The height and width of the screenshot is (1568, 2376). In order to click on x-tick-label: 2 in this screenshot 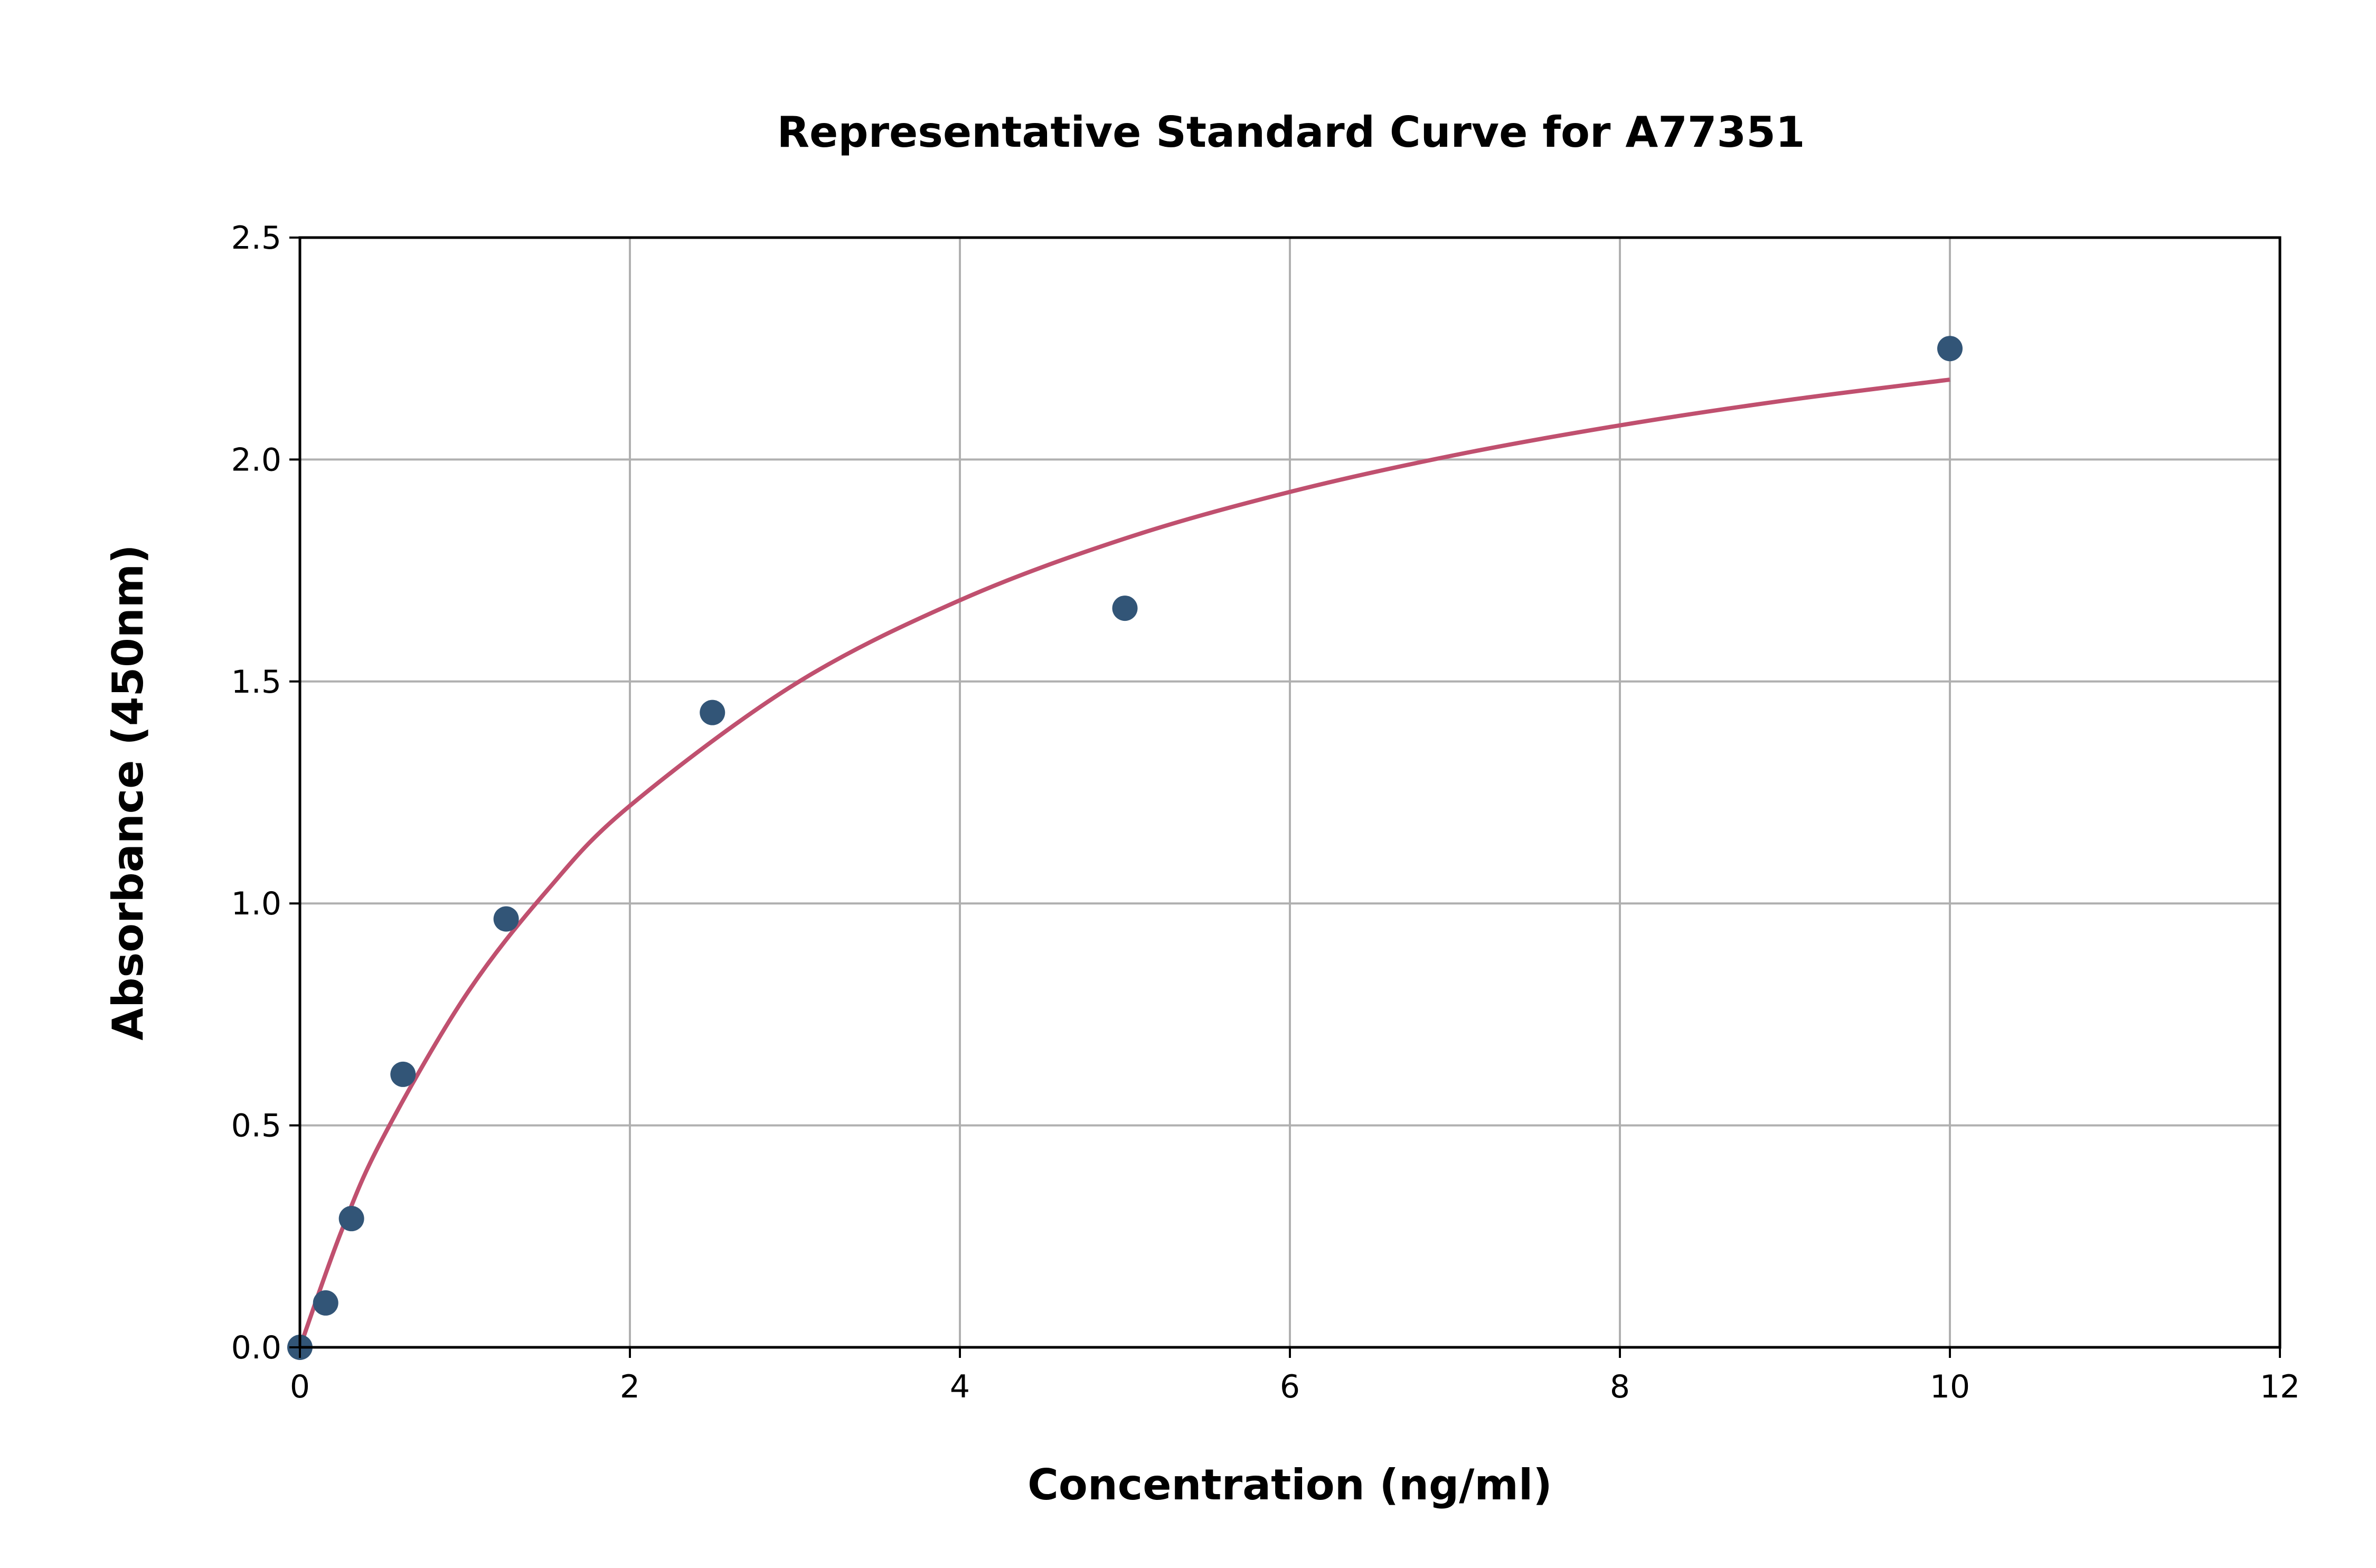, I will do `click(630, 1386)`.